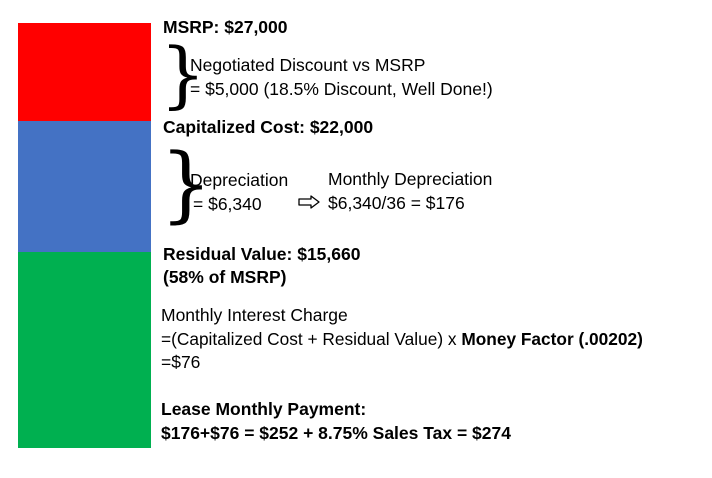 The image size is (712, 478). Describe the element at coordinates (309, 202) in the screenshot. I see `right-arrow-icon` at that location.